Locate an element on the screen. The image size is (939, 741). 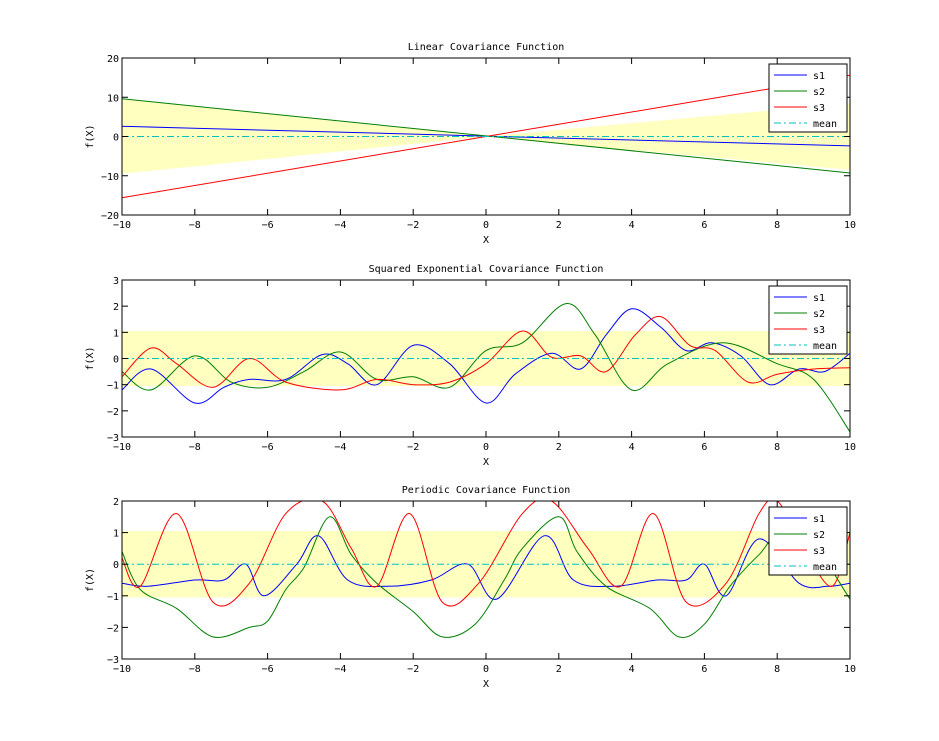
y-tick-label: 3 is located at coordinates (116, 281).